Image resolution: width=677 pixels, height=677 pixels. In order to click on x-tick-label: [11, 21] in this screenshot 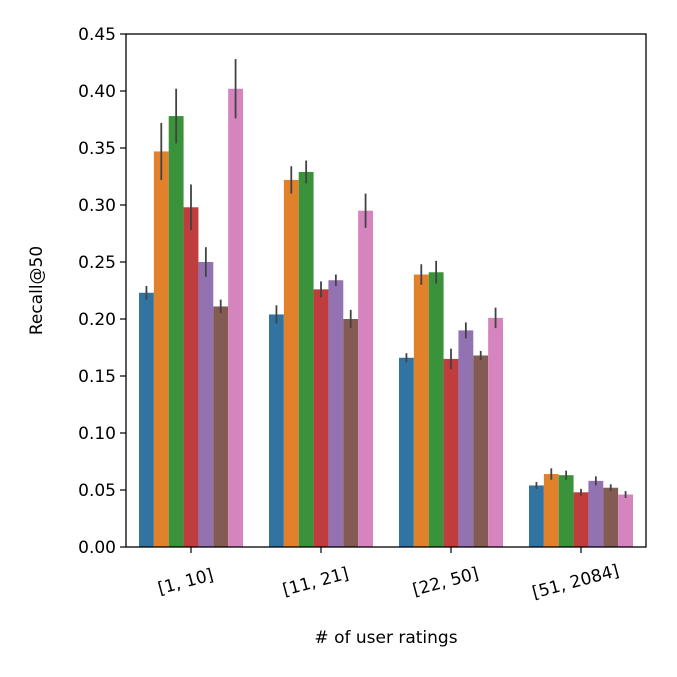, I will do `click(316, 582)`.